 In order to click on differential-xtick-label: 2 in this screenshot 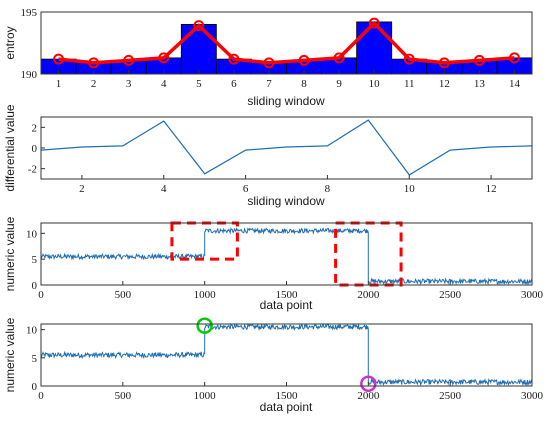, I will do `click(82, 189)`.